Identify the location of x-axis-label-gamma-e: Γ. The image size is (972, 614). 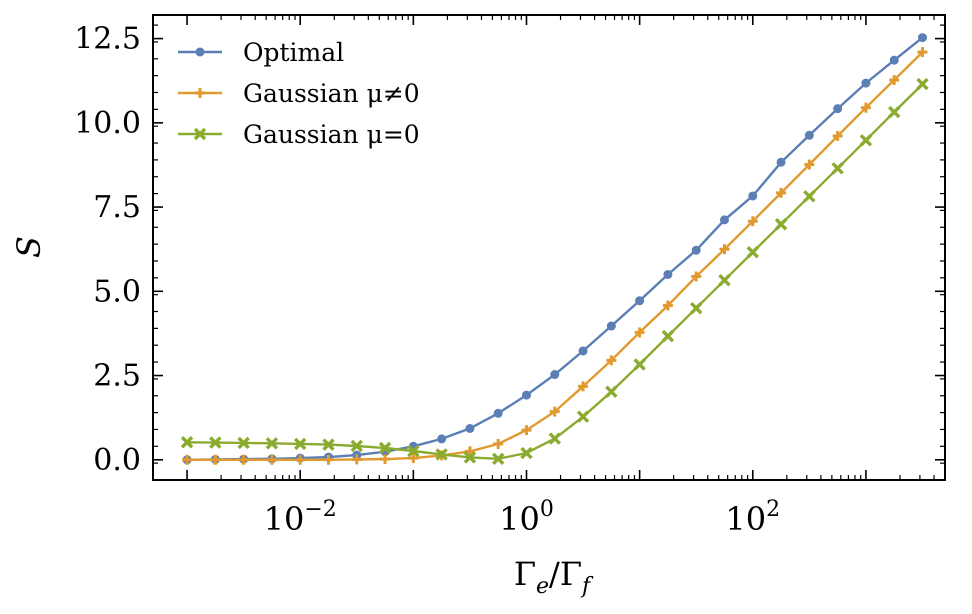
(525, 574).